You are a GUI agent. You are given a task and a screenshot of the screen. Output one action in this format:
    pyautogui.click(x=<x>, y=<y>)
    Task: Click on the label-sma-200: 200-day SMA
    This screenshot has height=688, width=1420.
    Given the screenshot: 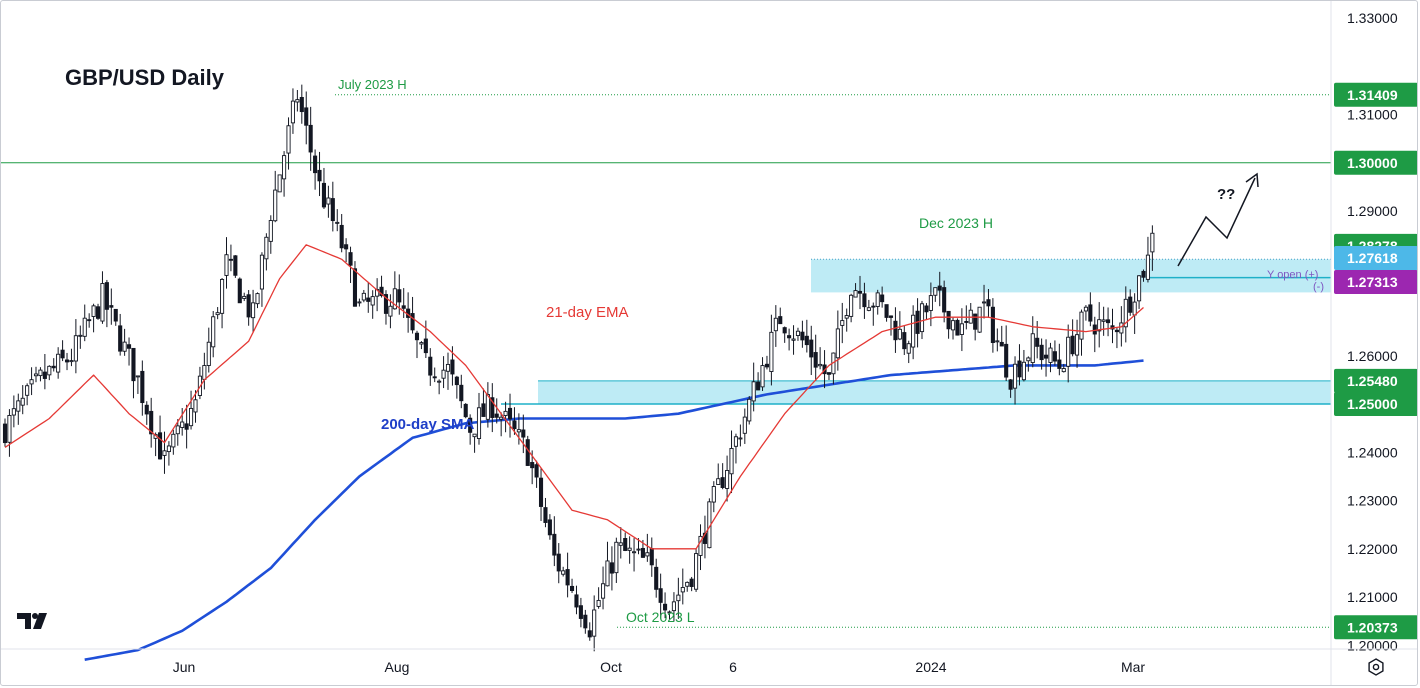 What is the action you would take?
    pyautogui.click(x=428, y=424)
    